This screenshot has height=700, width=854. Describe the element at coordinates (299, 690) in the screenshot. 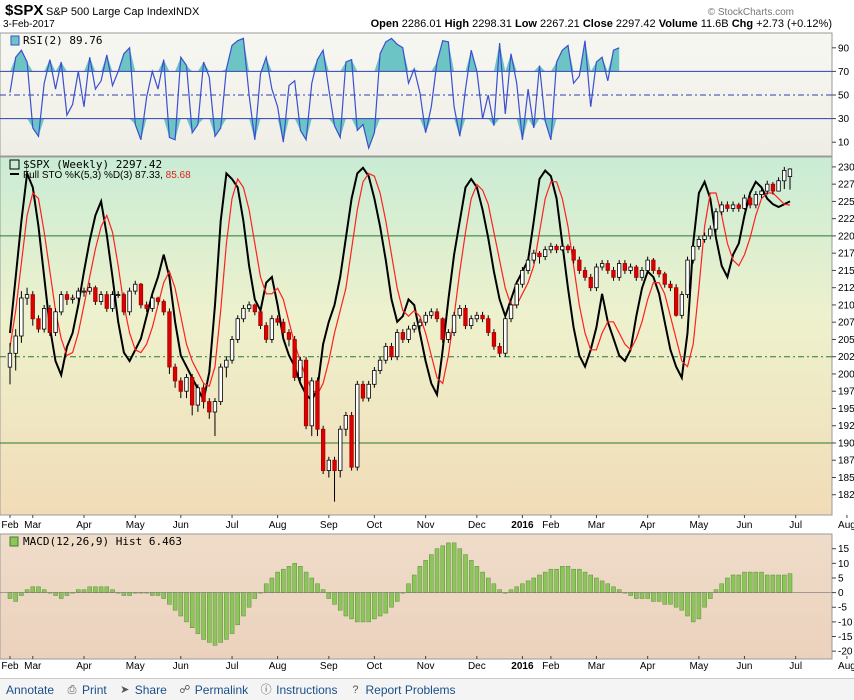

I see `instructions-button: ⓘ Instructions` at that location.